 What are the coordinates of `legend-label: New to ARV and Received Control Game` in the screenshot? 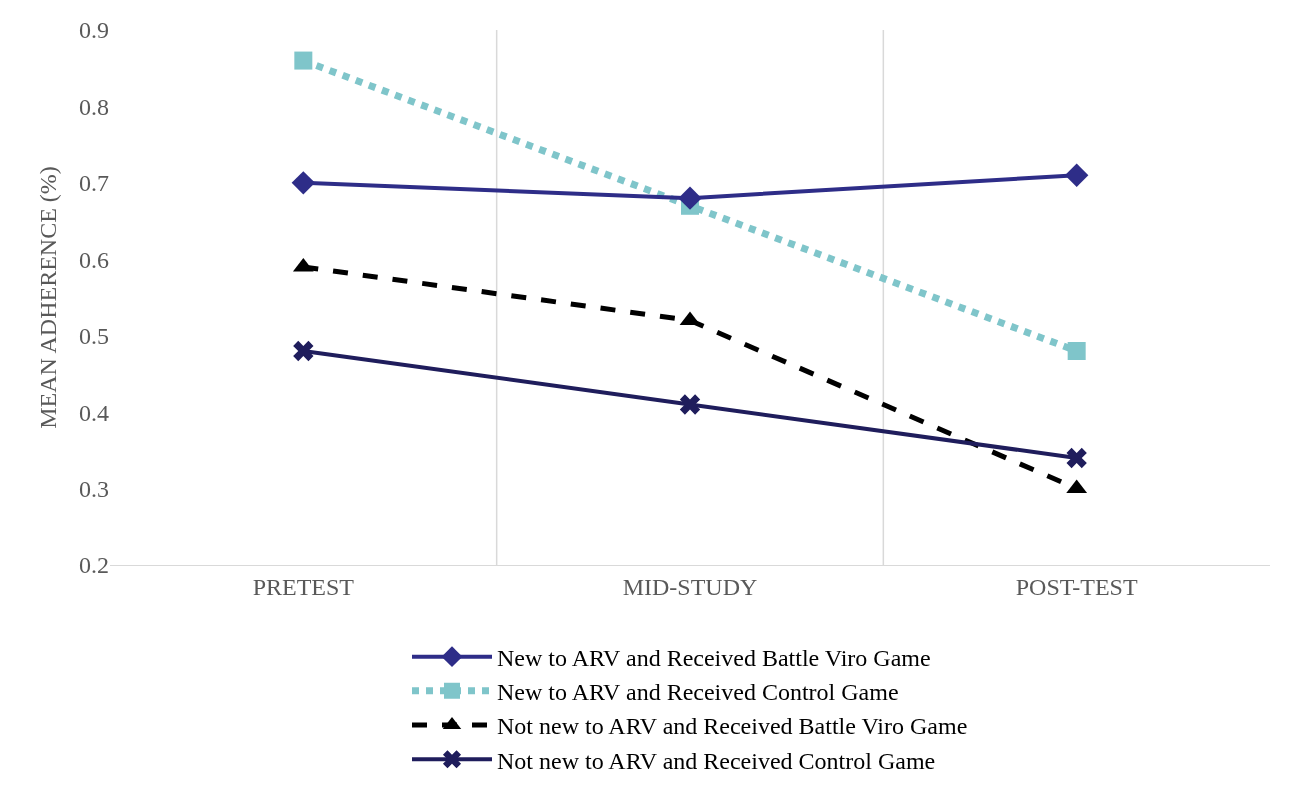 It's located at (698, 692).